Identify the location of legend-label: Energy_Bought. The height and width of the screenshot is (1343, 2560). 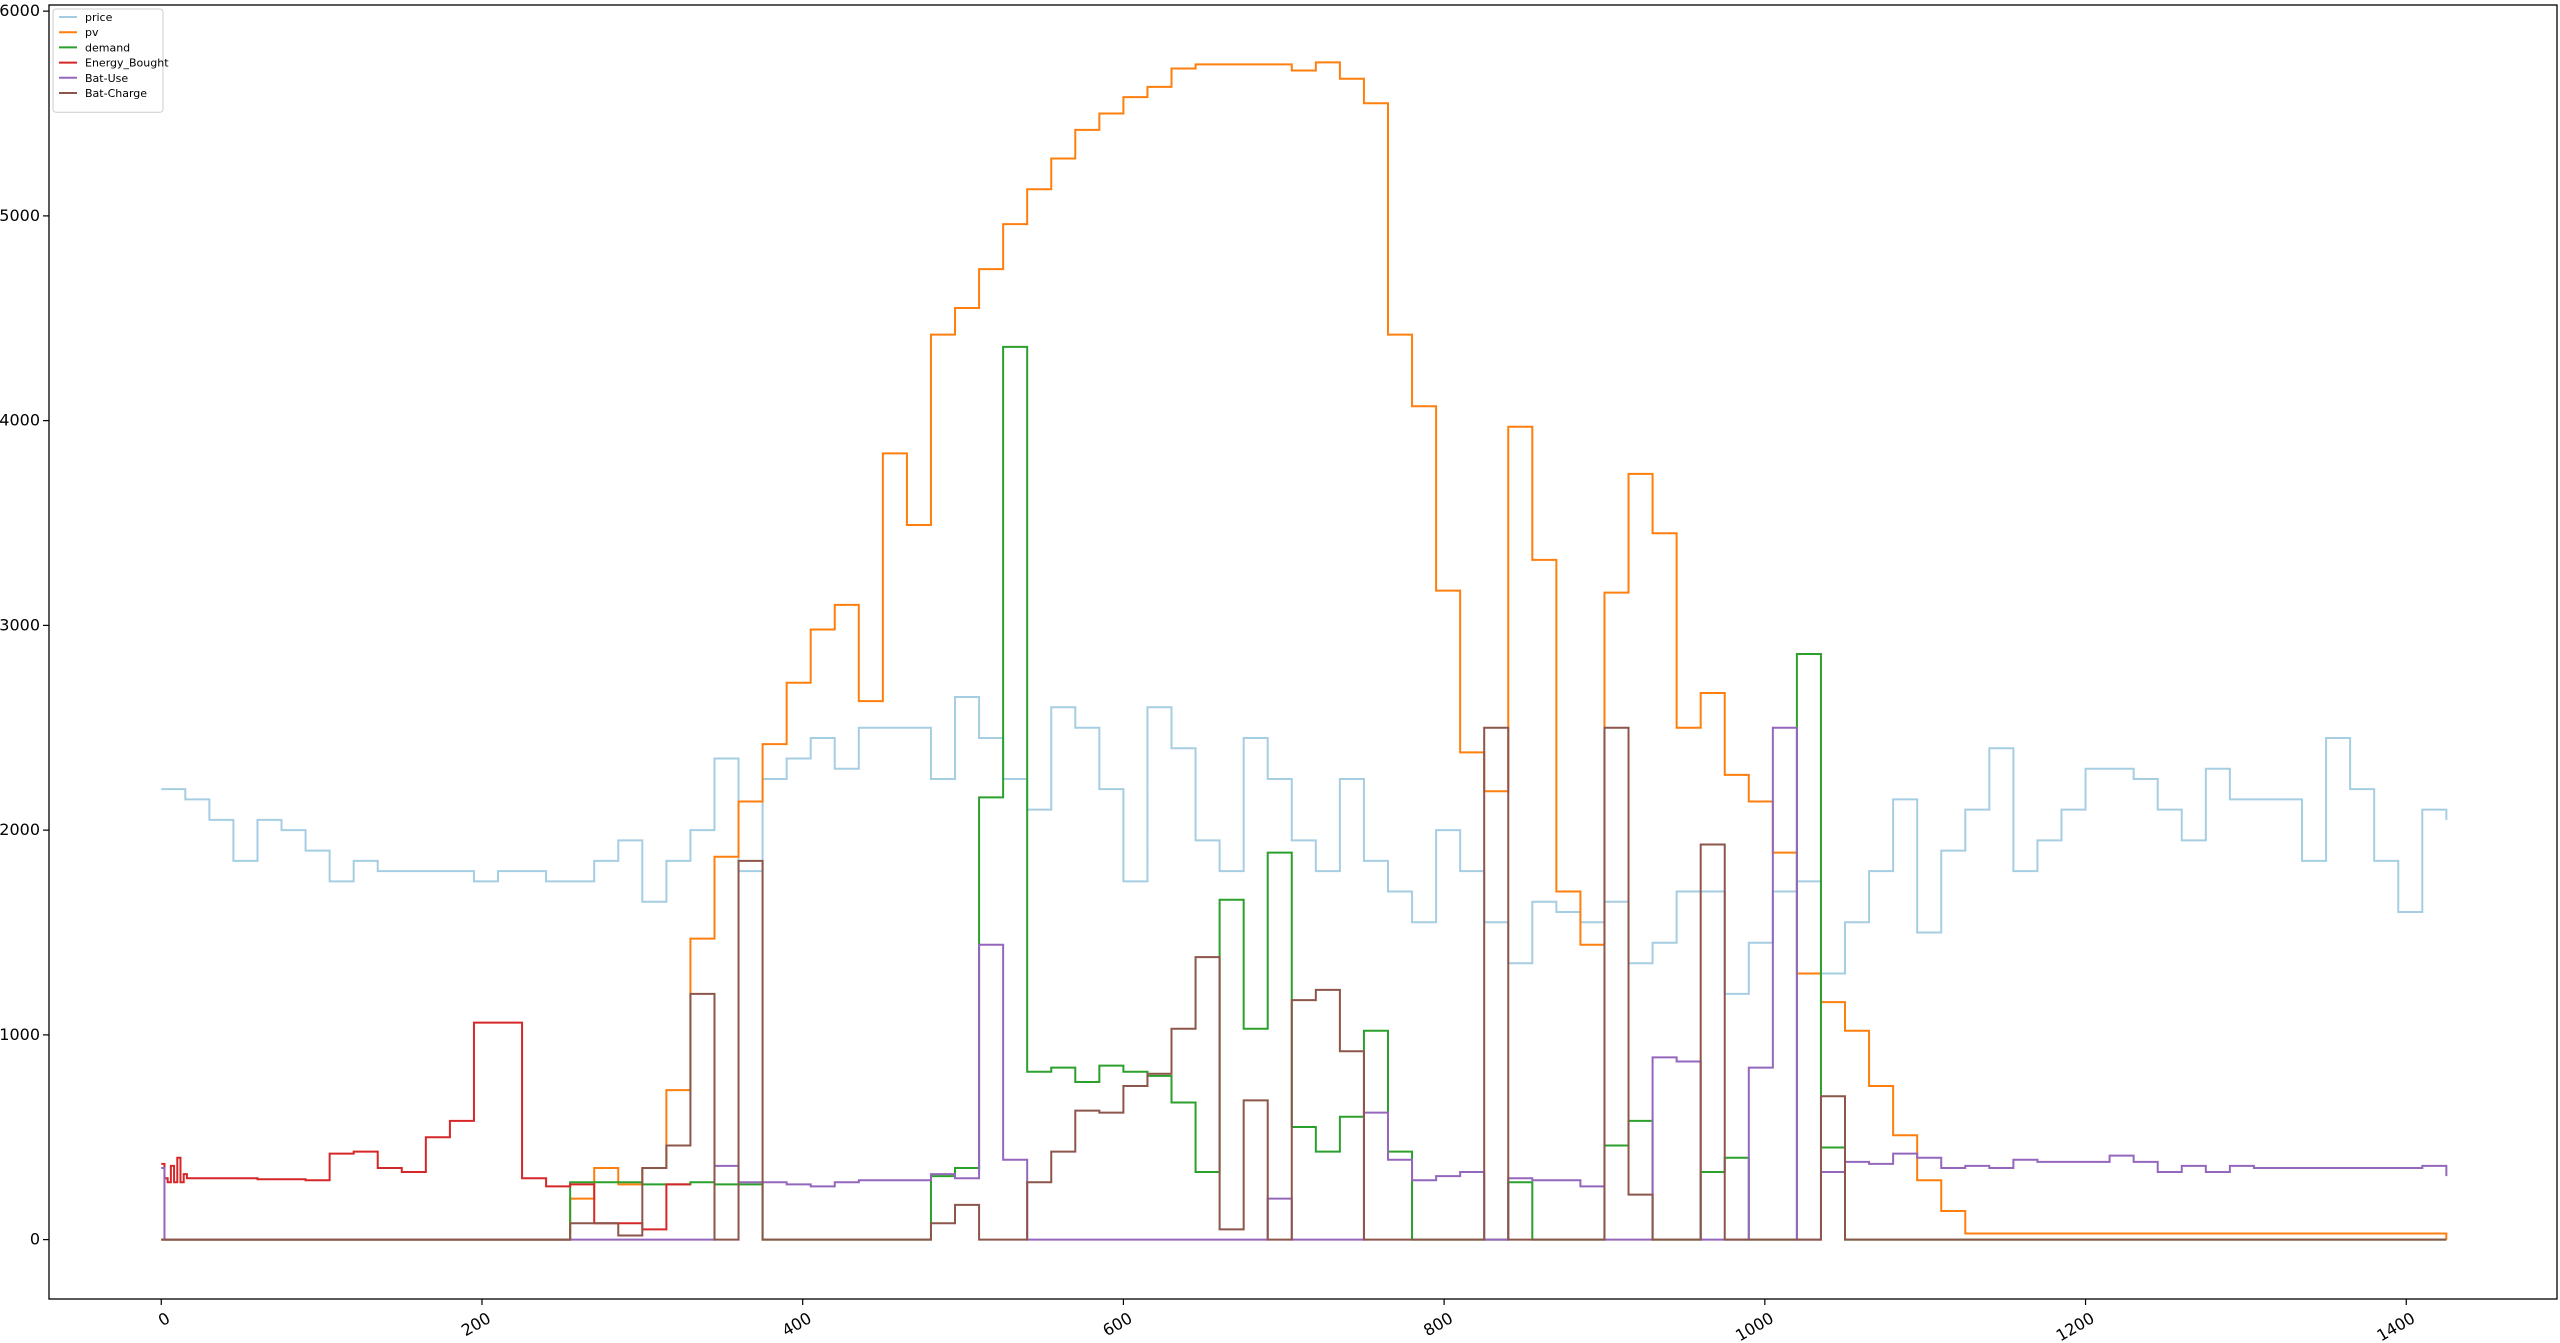
(127, 63).